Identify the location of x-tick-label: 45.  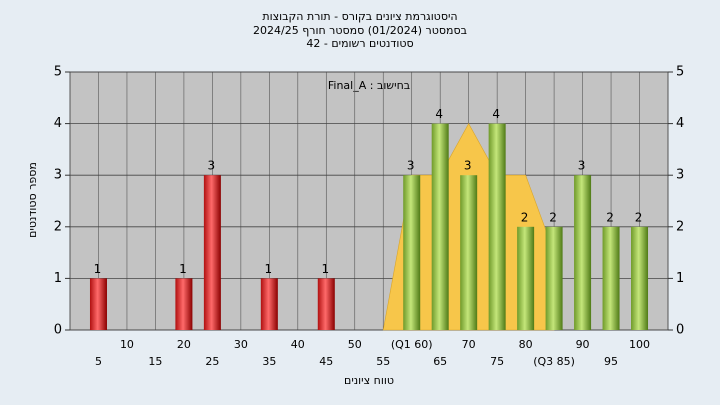
(326, 361).